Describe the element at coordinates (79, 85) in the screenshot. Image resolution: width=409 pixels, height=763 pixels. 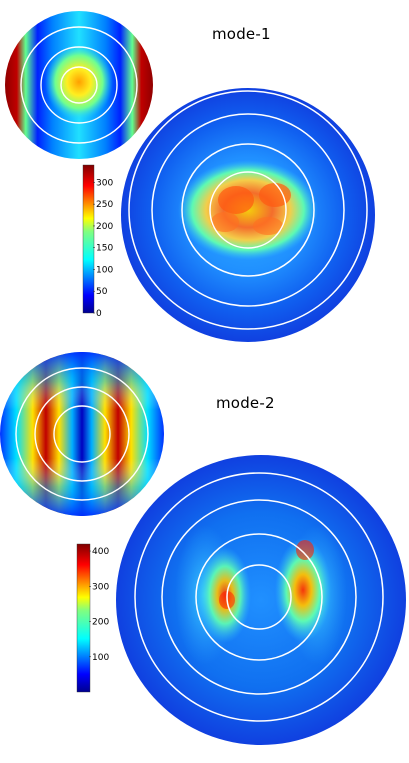
I see `mode-1-simulated-pattern` at that location.